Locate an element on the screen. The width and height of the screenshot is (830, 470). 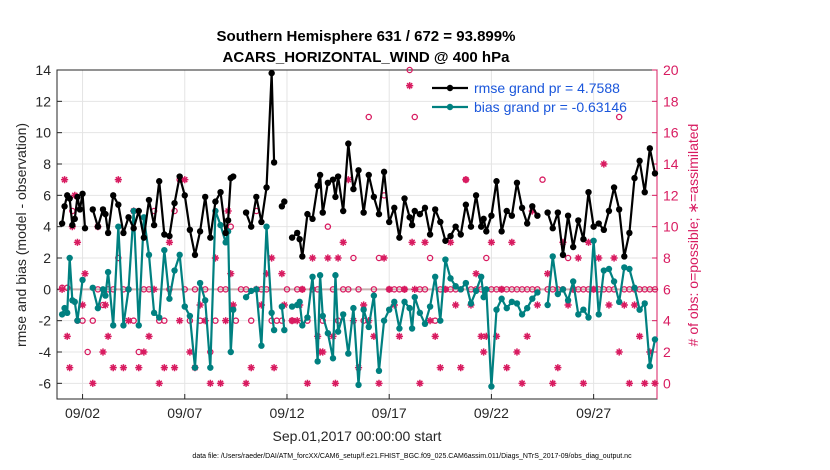
y2-tick-label: 20 is located at coordinates (671, 70).